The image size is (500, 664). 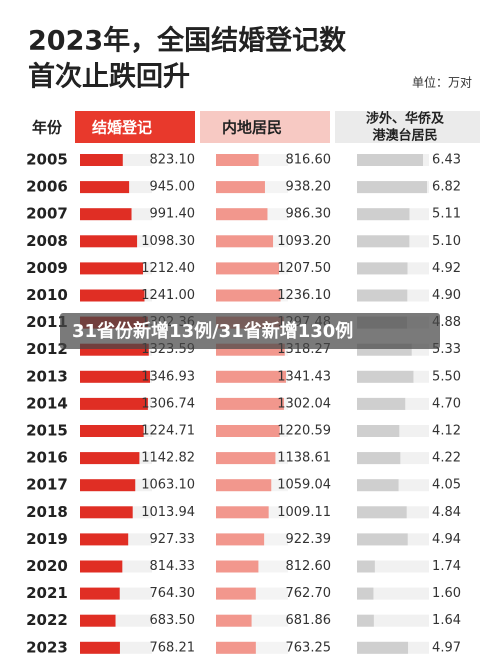 I want to click on year: 2021, so click(x=47, y=593).